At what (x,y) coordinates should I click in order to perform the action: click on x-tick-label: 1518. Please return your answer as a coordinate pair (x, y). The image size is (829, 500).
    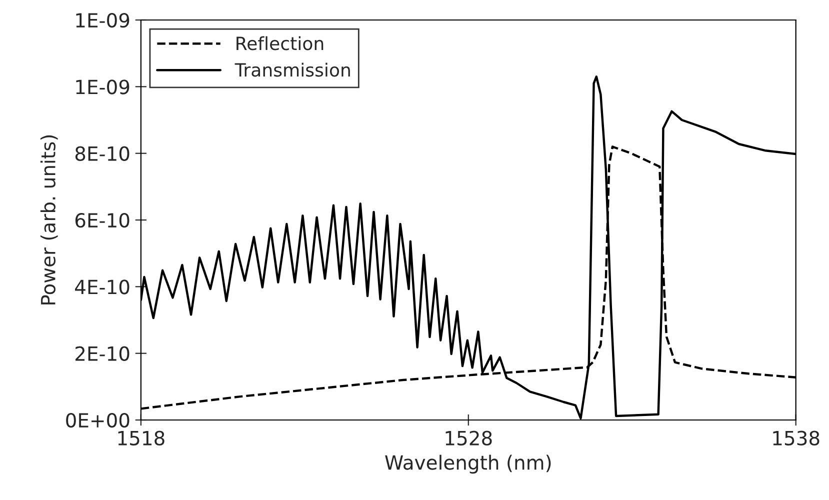
    Looking at the image, I should click on (141, 438).